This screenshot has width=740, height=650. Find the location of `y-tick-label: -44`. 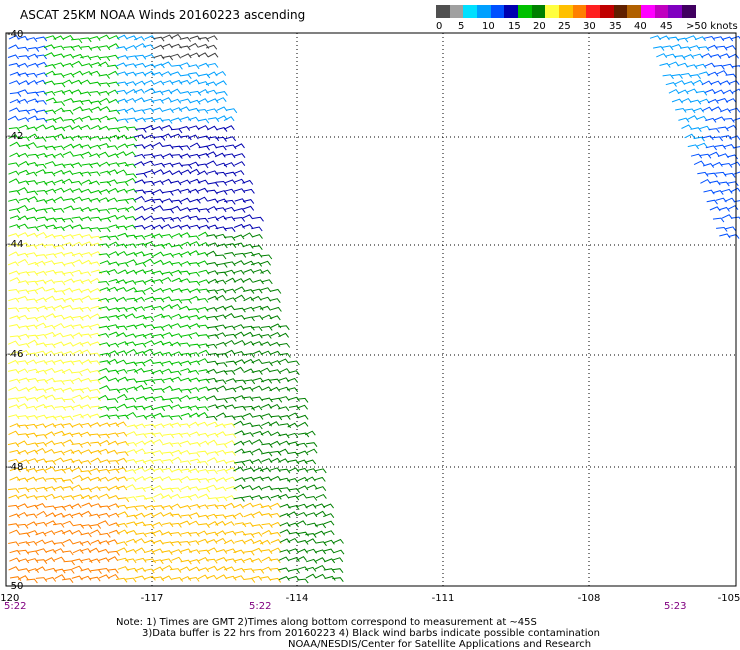

y-tick-label: -44 is located at coordinates (15, 244).